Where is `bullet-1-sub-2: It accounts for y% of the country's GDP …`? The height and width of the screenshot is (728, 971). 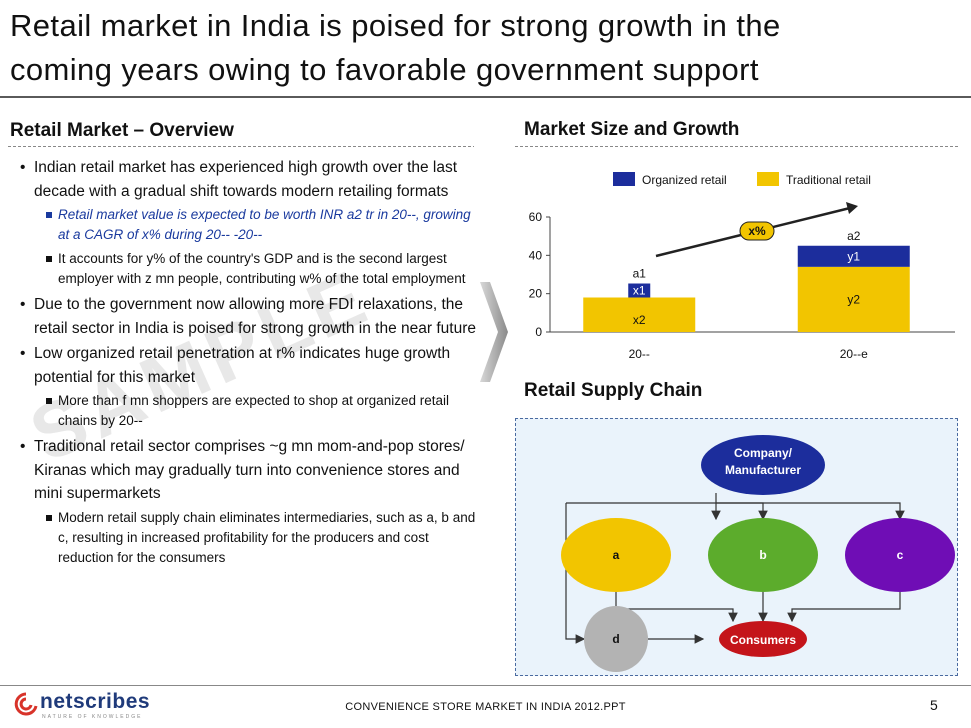 bullet-1-sub-2: It accounts for y% of the country's GDP … is located at coordinates (242, 269).